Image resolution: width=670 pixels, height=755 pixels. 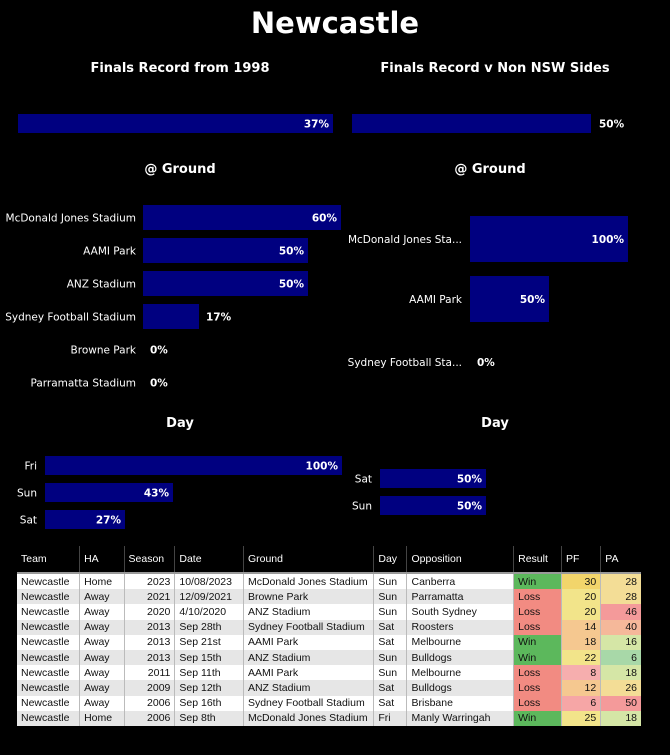 I want to click on table-cell-ground: AAMI Park, so click(x=309, y=642).